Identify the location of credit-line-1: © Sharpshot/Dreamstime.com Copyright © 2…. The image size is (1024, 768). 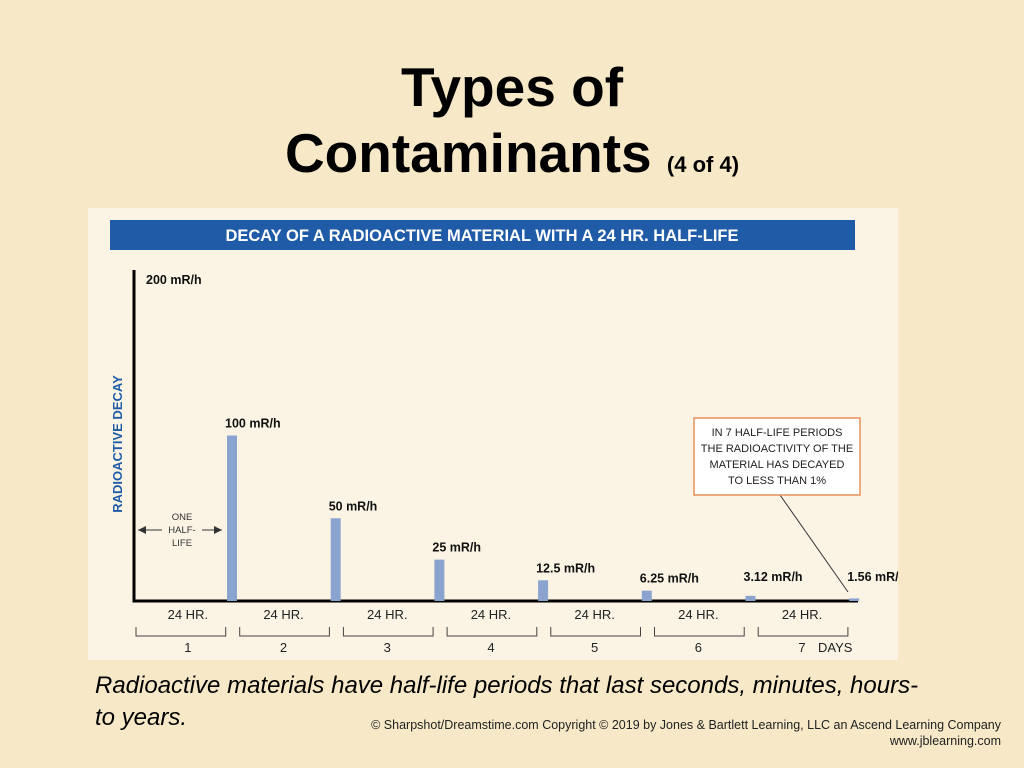
(686, 725).